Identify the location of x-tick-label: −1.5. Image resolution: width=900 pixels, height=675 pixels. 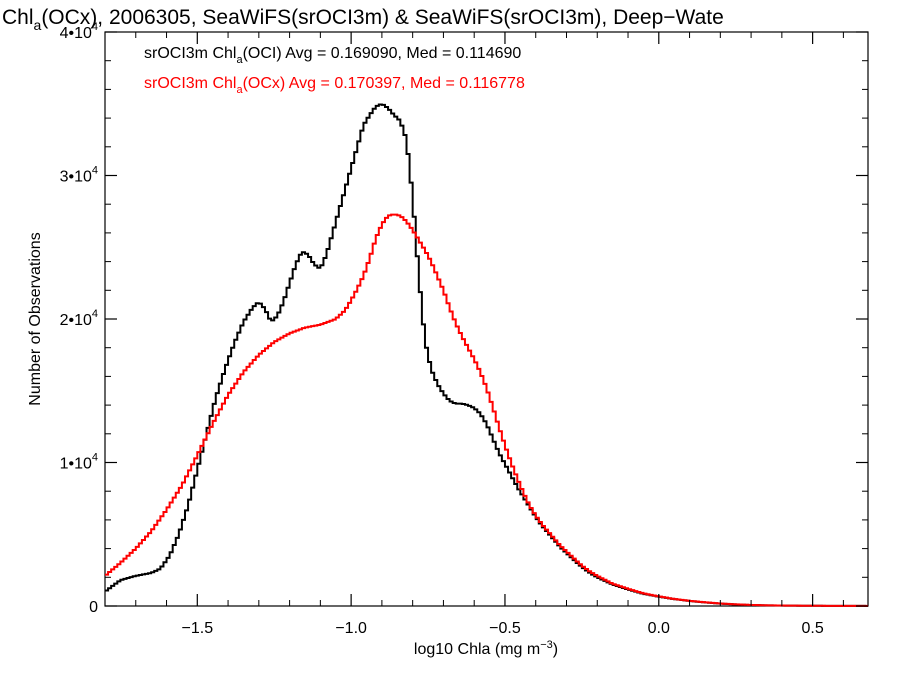
(198, 628).